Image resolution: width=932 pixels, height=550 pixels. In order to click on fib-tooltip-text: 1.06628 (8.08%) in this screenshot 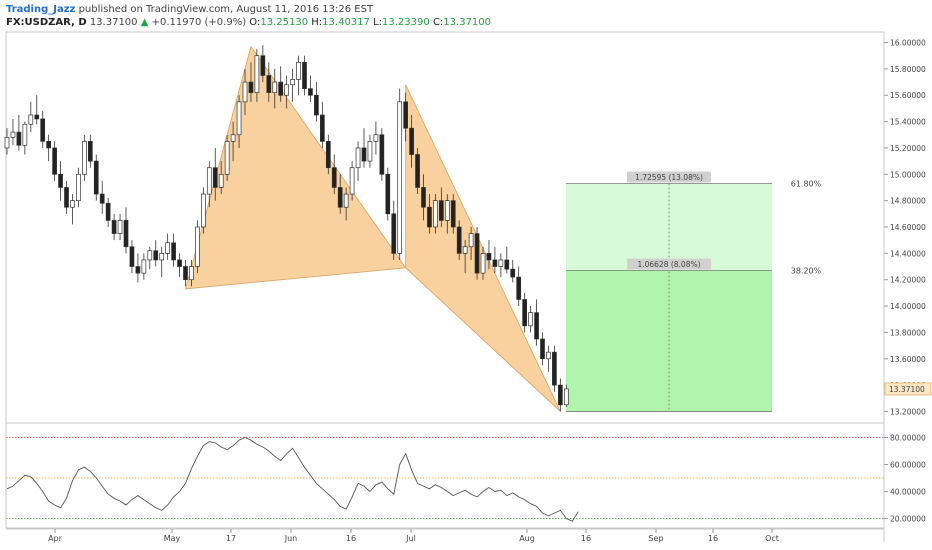, I will do `click(668, 264)`.